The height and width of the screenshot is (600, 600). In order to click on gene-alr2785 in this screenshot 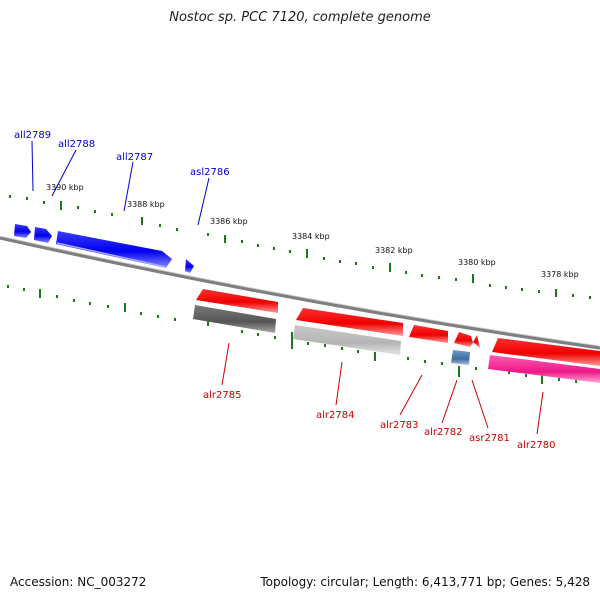, I will do `click(237, 301)`.